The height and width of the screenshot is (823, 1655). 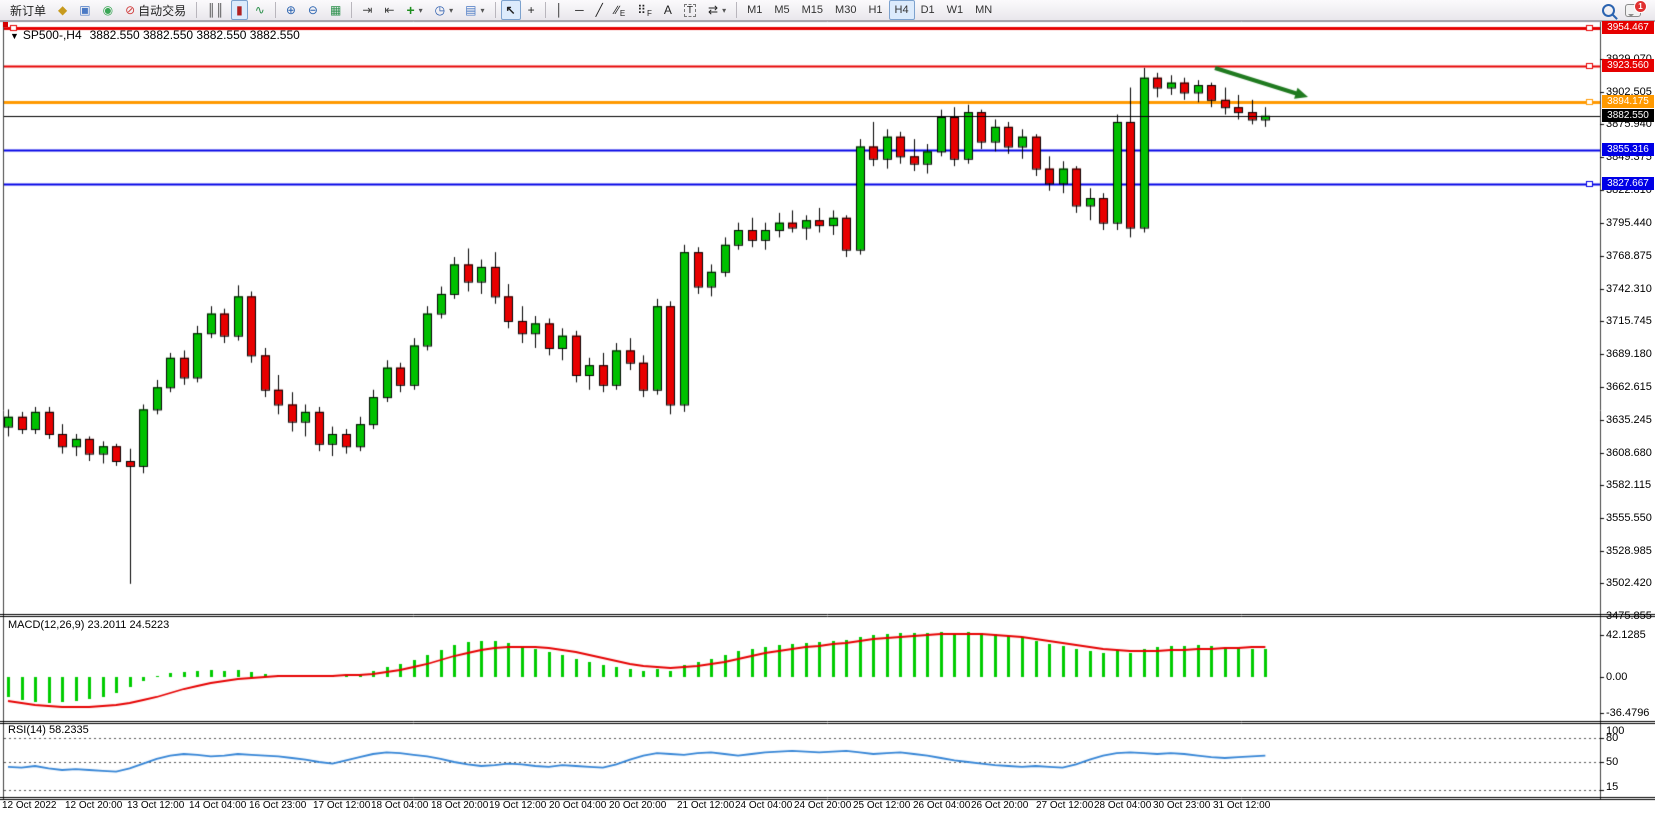 I want to click on text-tool-icon: A, so click(x=668, y=10).